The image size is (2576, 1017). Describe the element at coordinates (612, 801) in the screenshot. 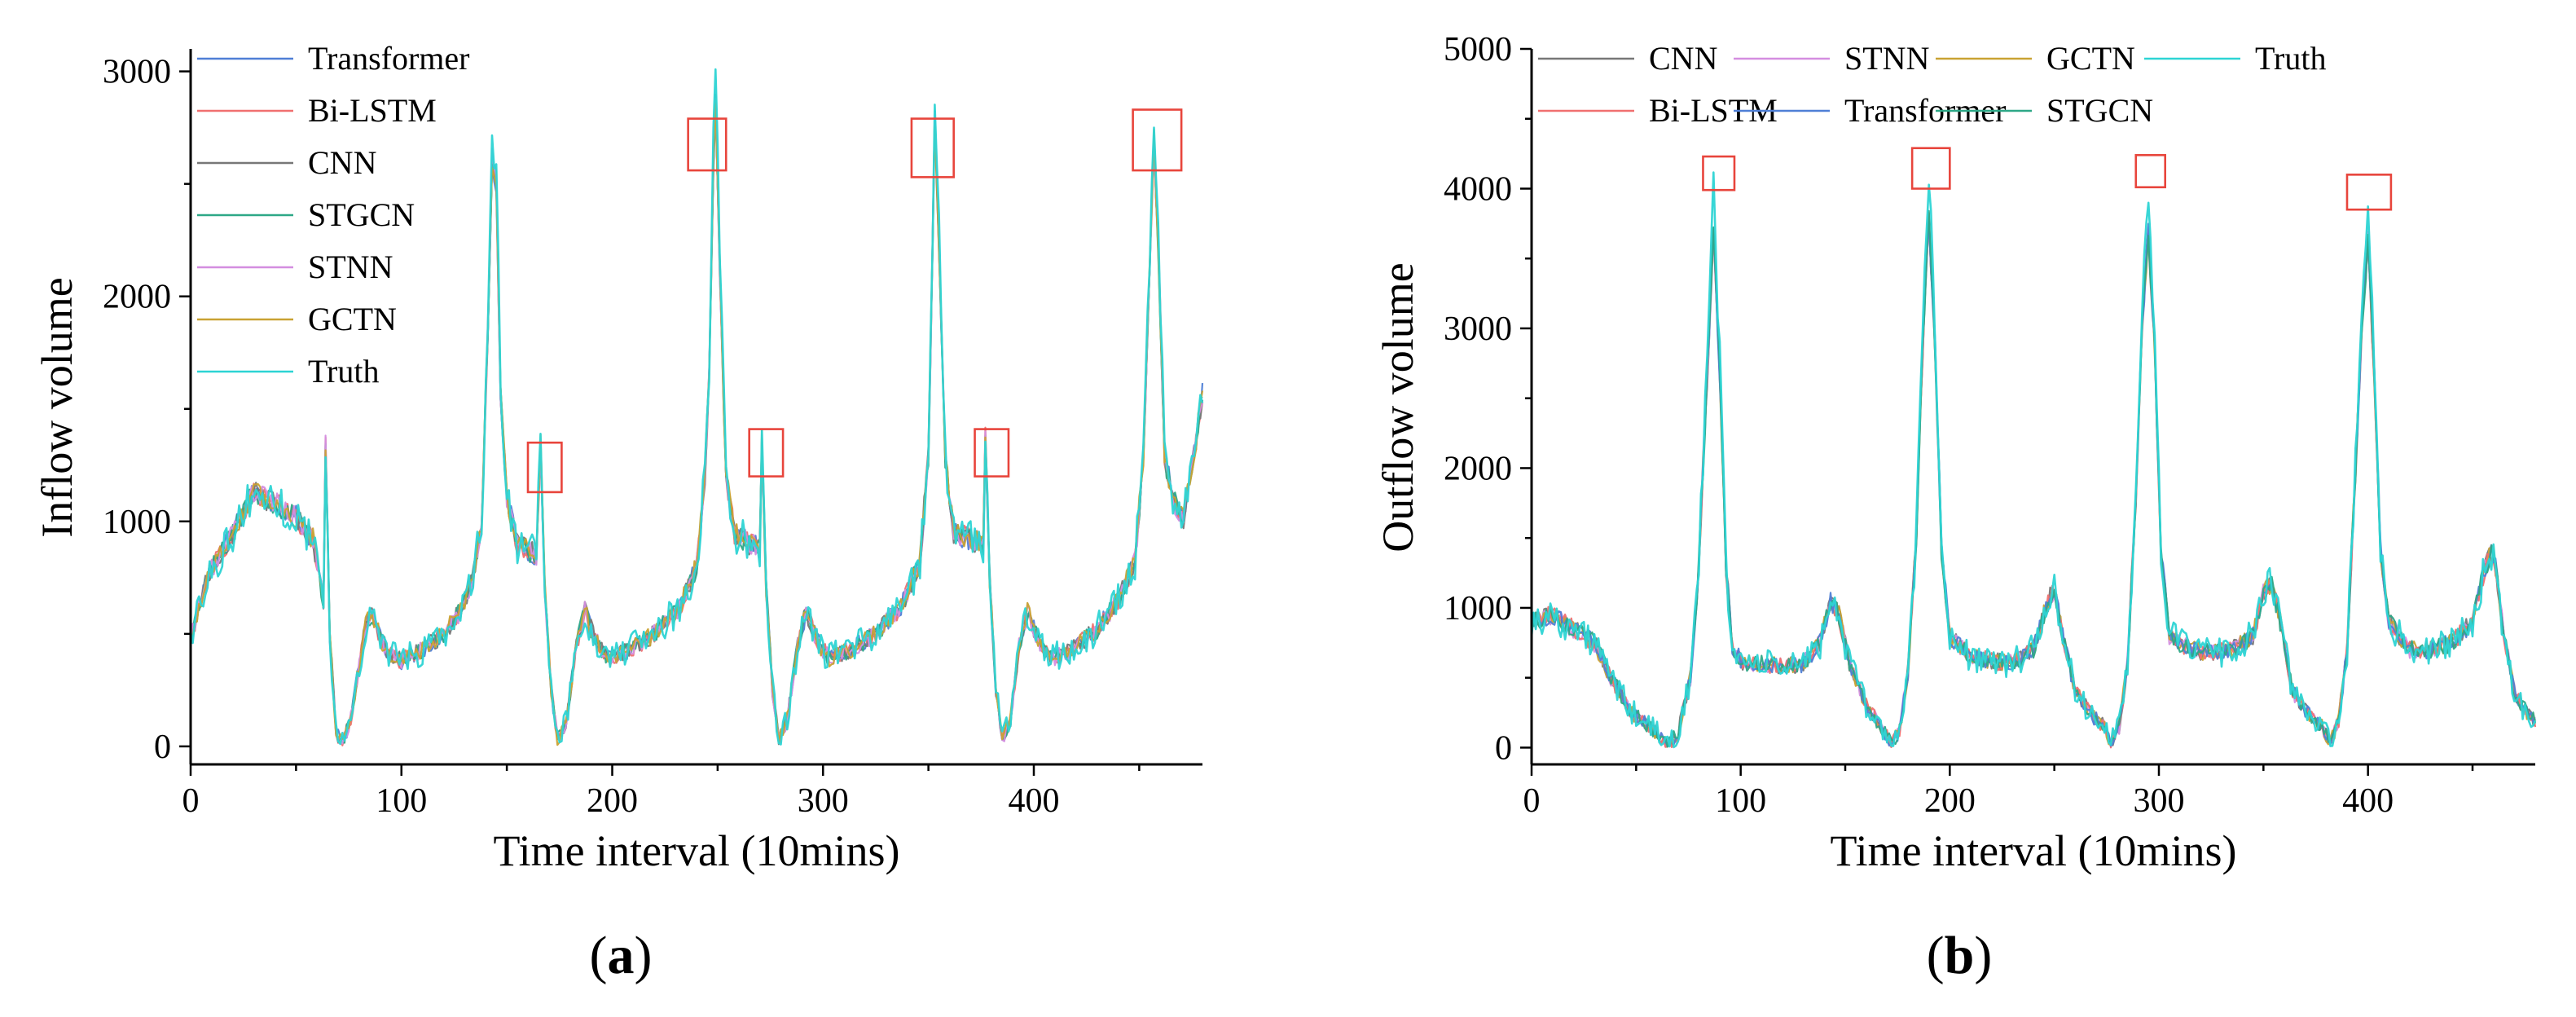

I see `panel-a-x-tick-label: 200` at that location.